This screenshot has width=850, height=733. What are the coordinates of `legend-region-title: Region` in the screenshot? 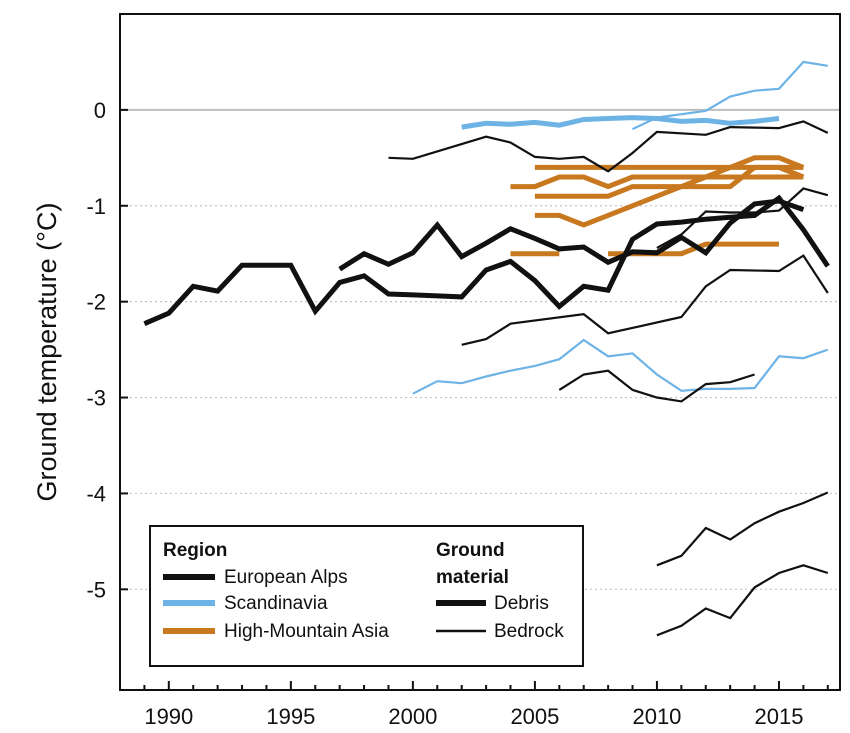 It's located at (195, 550).